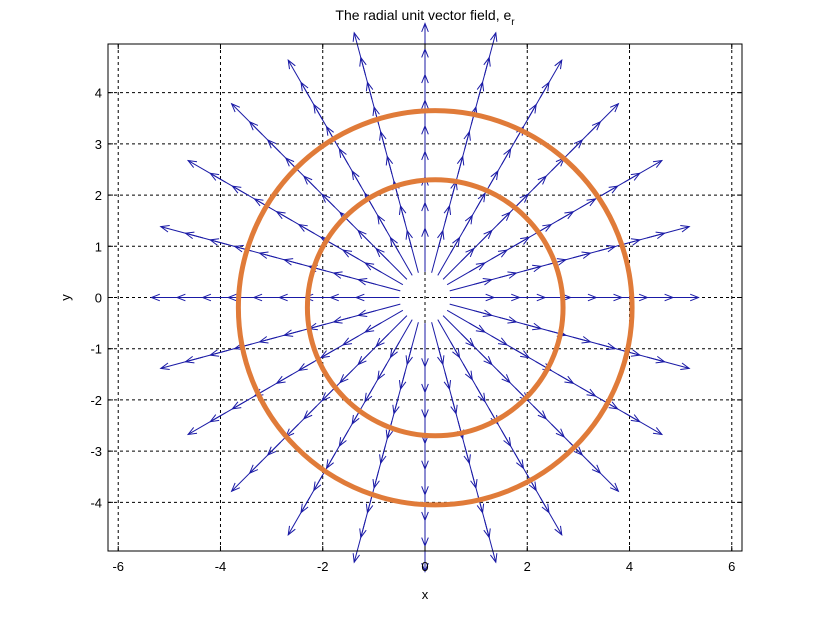 This screenshot has width=823, height=619. I want to click on y-tick-label: 2, so click(98, 195).